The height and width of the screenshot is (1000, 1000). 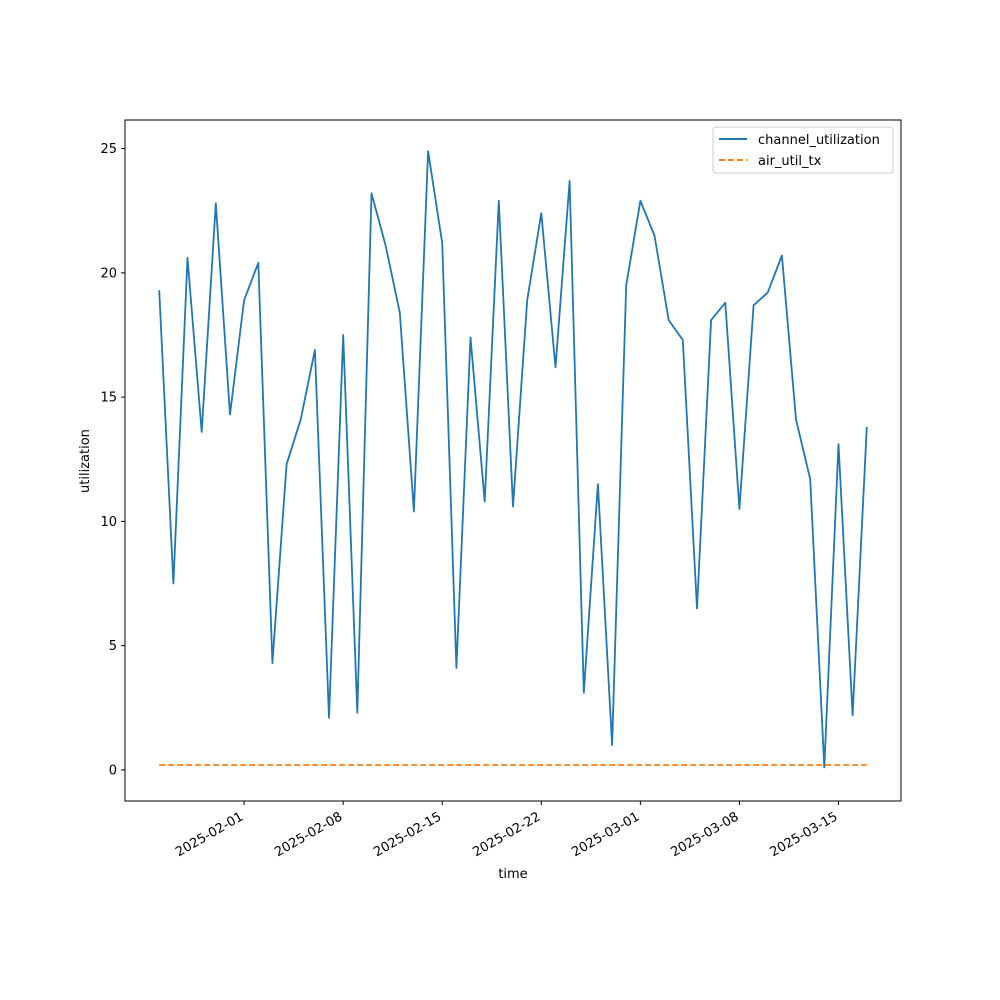 What do you see at coordinates (605, 834) in the screenshot?
I see `x-tick-label: 2025-03-01` at bounding box center [605, 834].